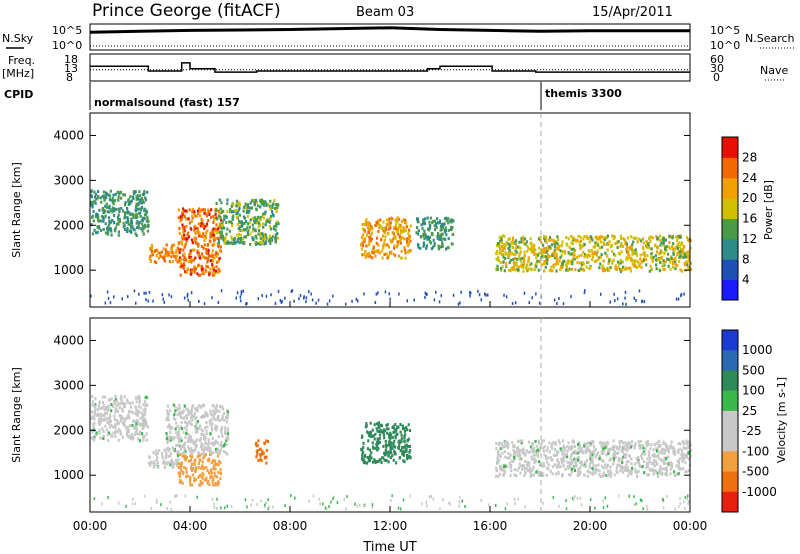  I want to click on y-tick-label: 4000, so click(68, 135).